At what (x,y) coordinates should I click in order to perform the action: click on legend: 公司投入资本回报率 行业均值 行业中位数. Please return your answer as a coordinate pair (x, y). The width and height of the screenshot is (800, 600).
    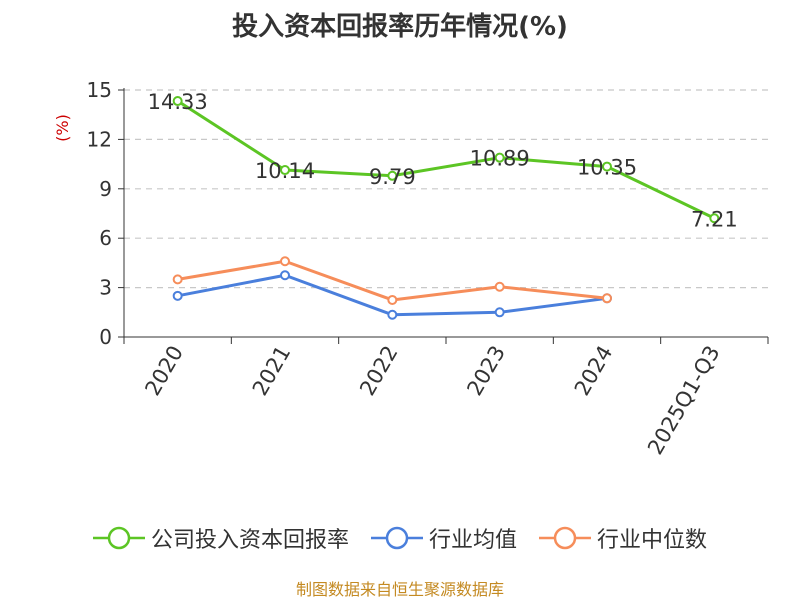
    Looking at the image, I should click on (400, 538).